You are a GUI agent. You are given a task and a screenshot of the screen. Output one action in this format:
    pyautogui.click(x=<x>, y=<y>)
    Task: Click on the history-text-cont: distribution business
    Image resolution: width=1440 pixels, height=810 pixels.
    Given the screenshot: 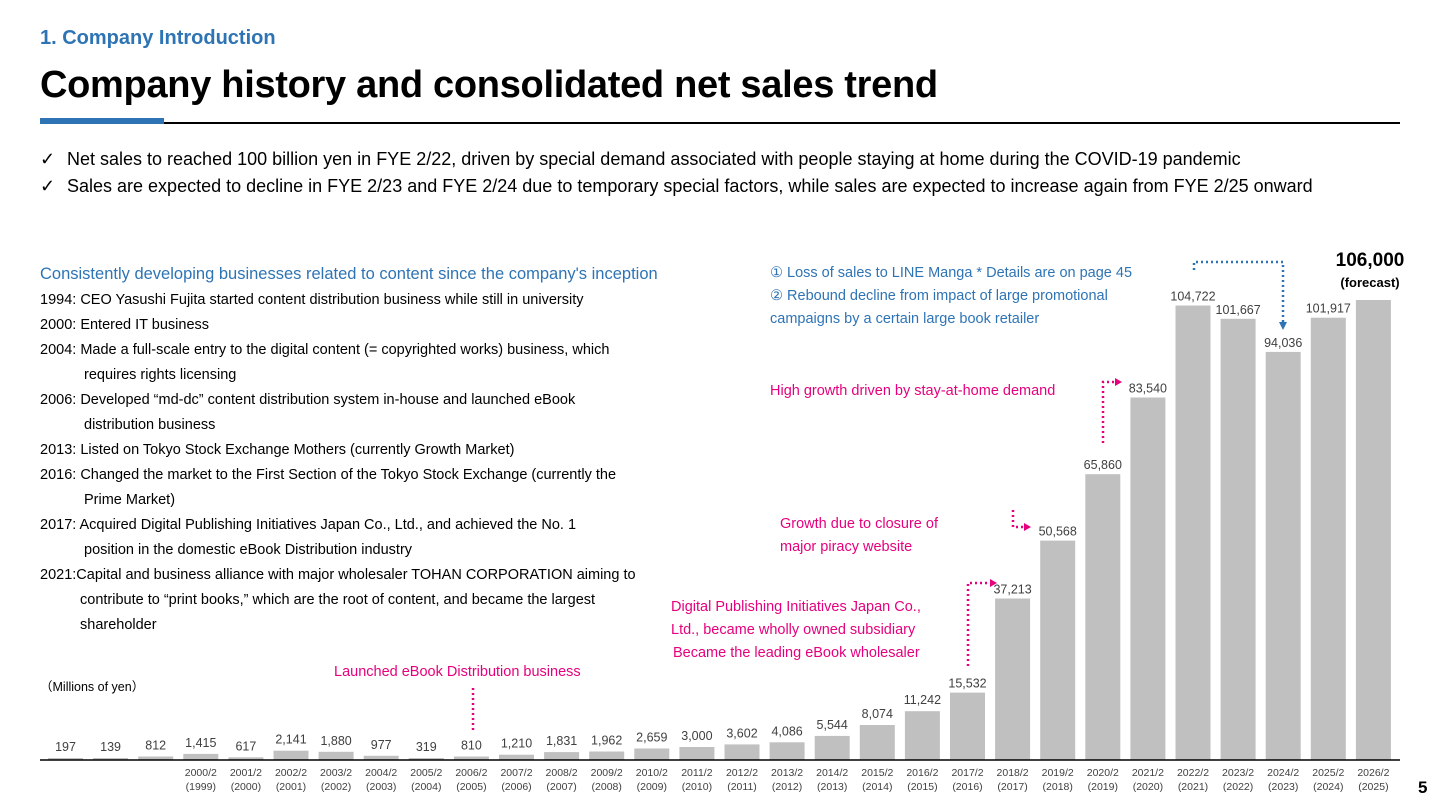 What is the action you would take?
    pyautogui.click(x=150, y=425)
    